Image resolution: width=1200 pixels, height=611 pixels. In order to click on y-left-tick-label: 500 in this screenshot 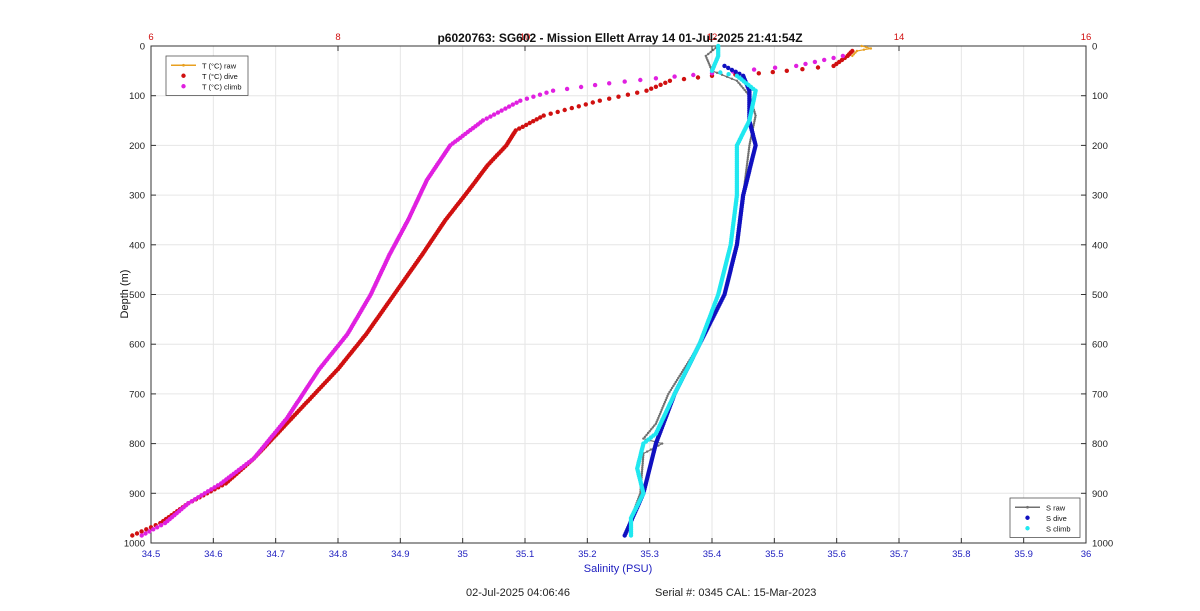, I will do `click(137, 295)`.